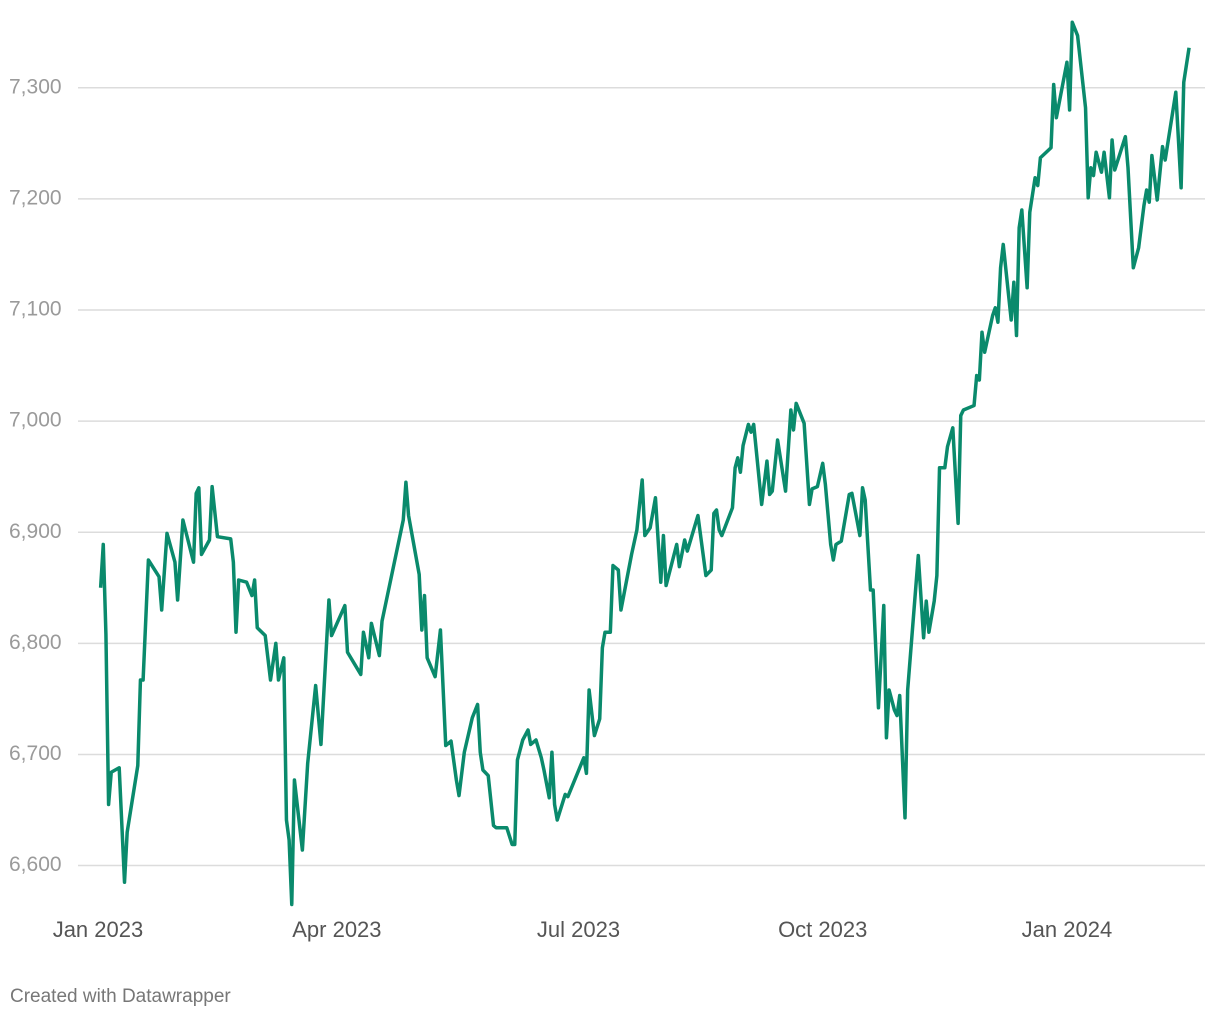  Describe the element at coordinates (35, 197) in the screenshot. I see `y-tick-label: 7,200` at that location.